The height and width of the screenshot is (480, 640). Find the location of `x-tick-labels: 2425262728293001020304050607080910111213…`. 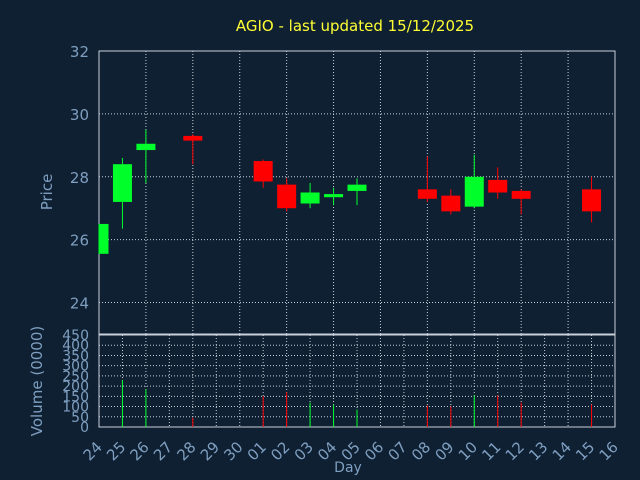

x-tick-labels: 2425262728293001020304050607080910111213… is located at coordinates (351, 451).